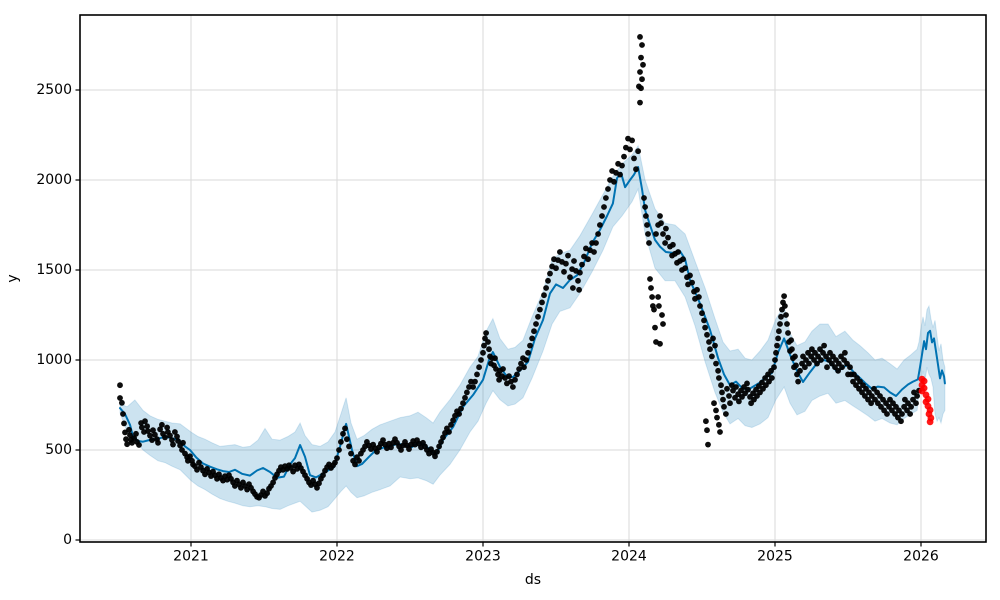 The height and width of the screenshot is (600, 1000). Describe the element at coordinates (58, 450) in the screenshot. I see `y-tick-label: 500` at that location.